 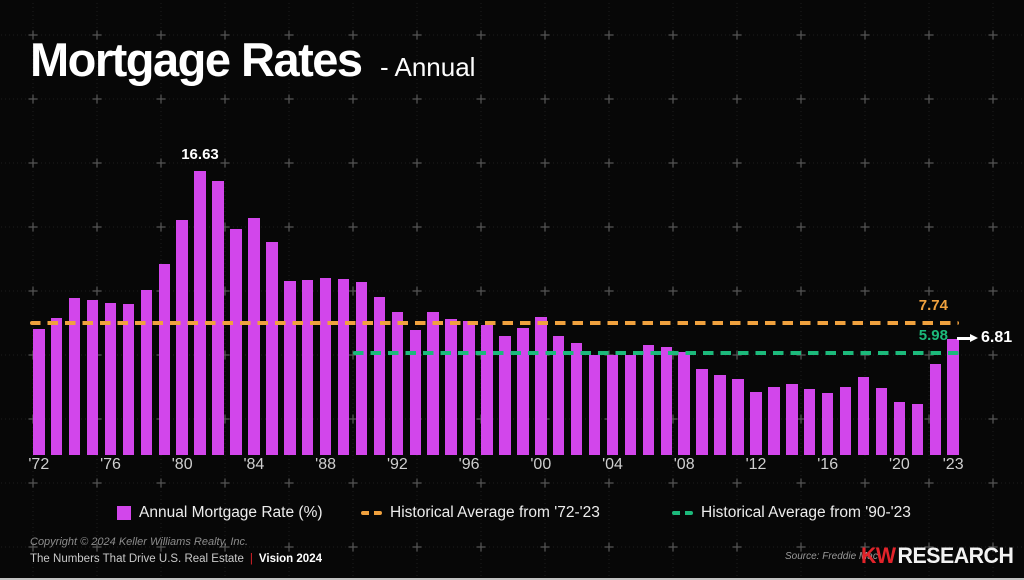 I want to click on bar-2002, so click(x=576, y=399).